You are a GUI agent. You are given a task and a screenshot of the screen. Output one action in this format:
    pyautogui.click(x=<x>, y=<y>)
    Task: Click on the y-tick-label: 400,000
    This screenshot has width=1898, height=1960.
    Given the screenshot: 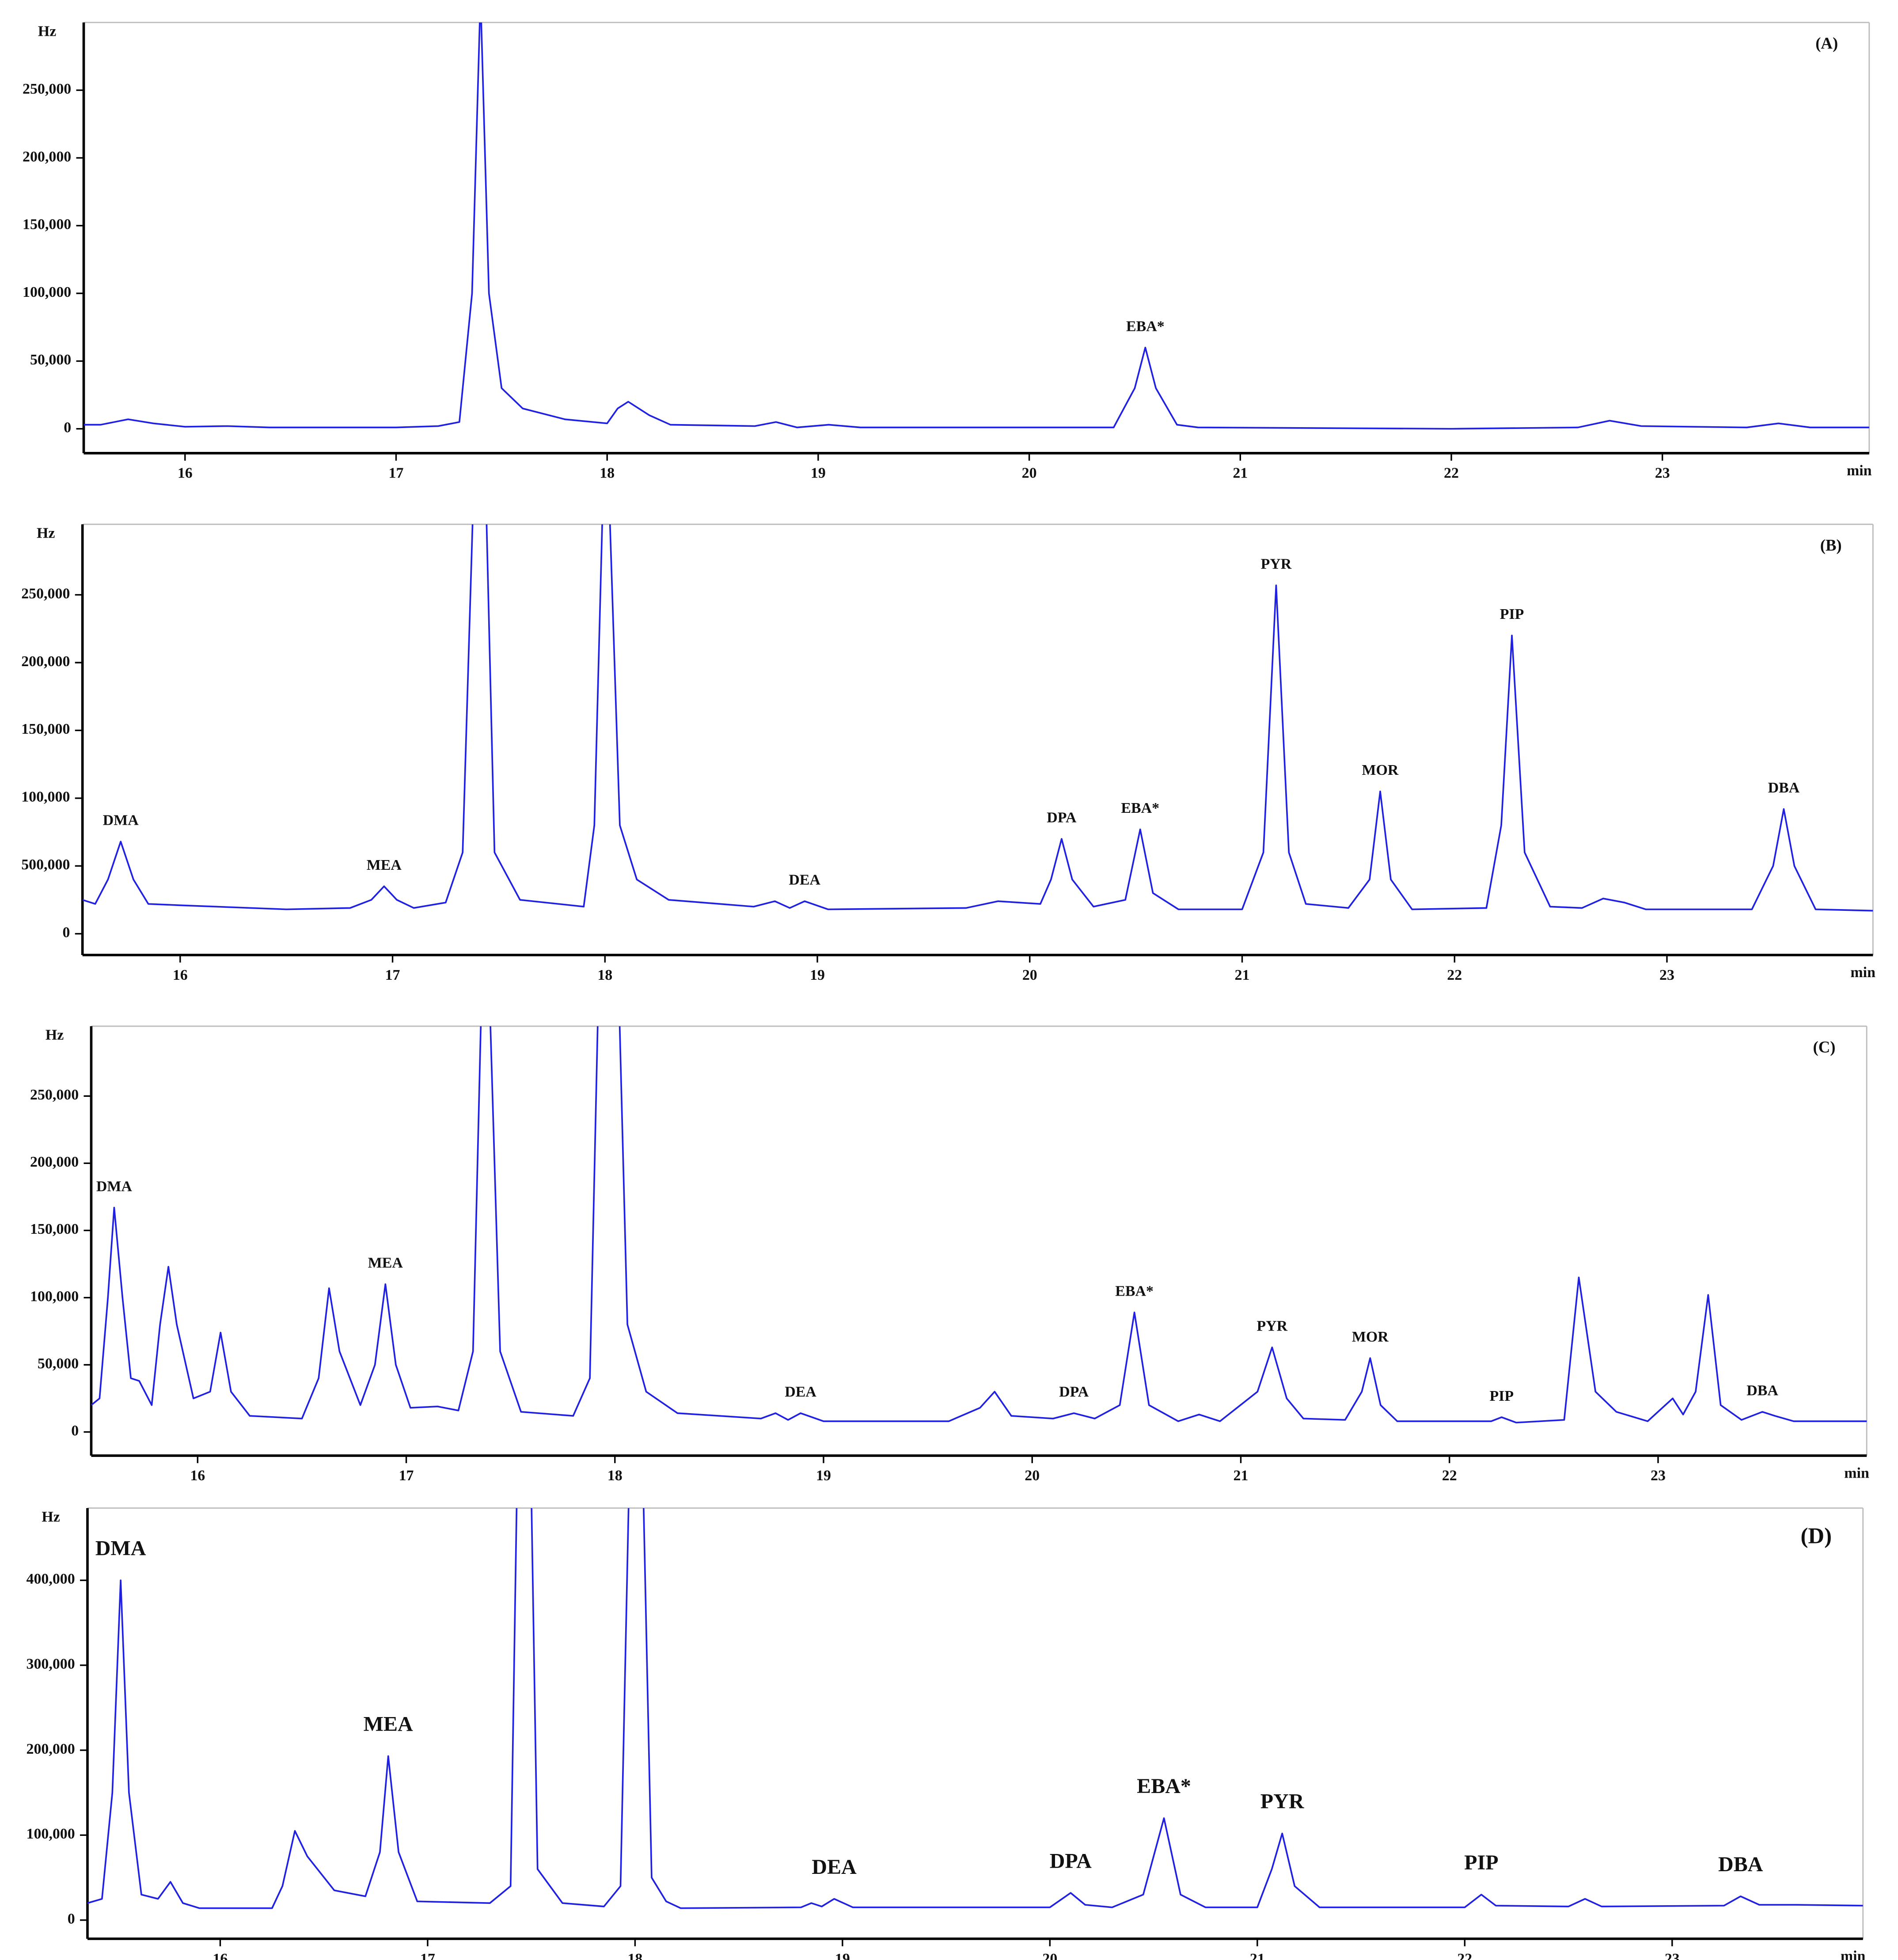 What is the action you would take?
    pyautogui.click(x=51, y=1579)
    